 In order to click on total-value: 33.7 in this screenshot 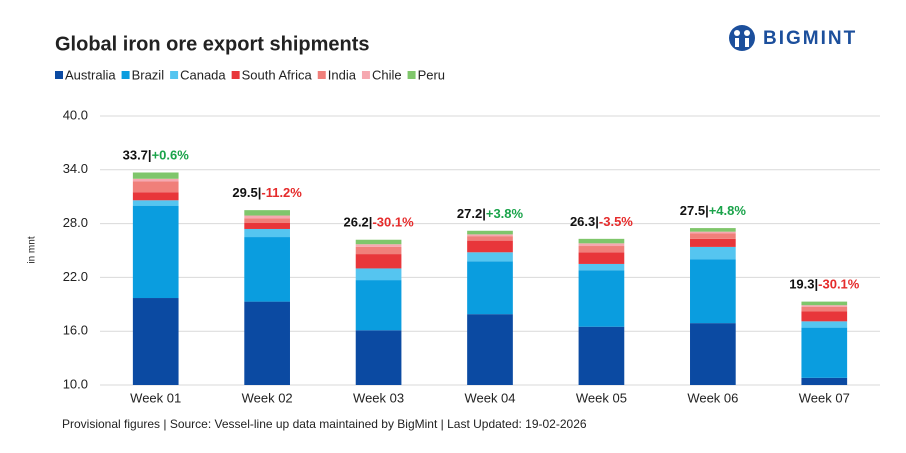, I will do `click(135, 155)`.